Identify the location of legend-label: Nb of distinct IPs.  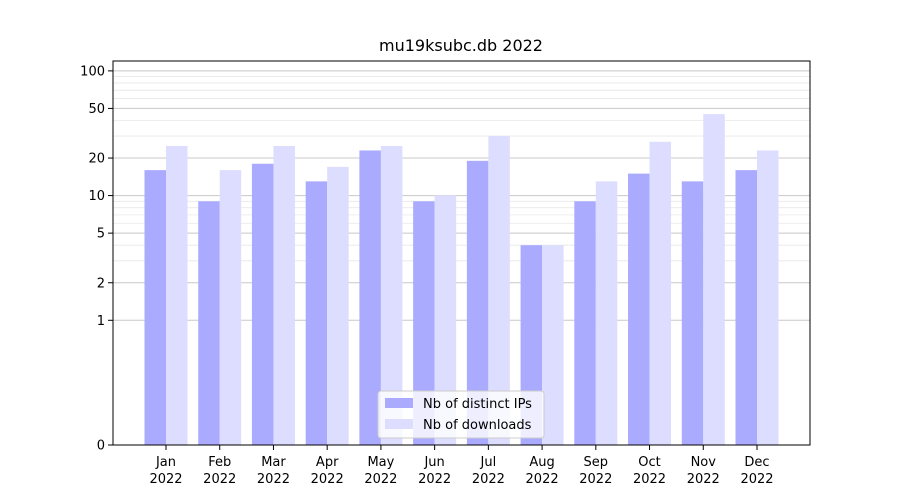
(477, 404).